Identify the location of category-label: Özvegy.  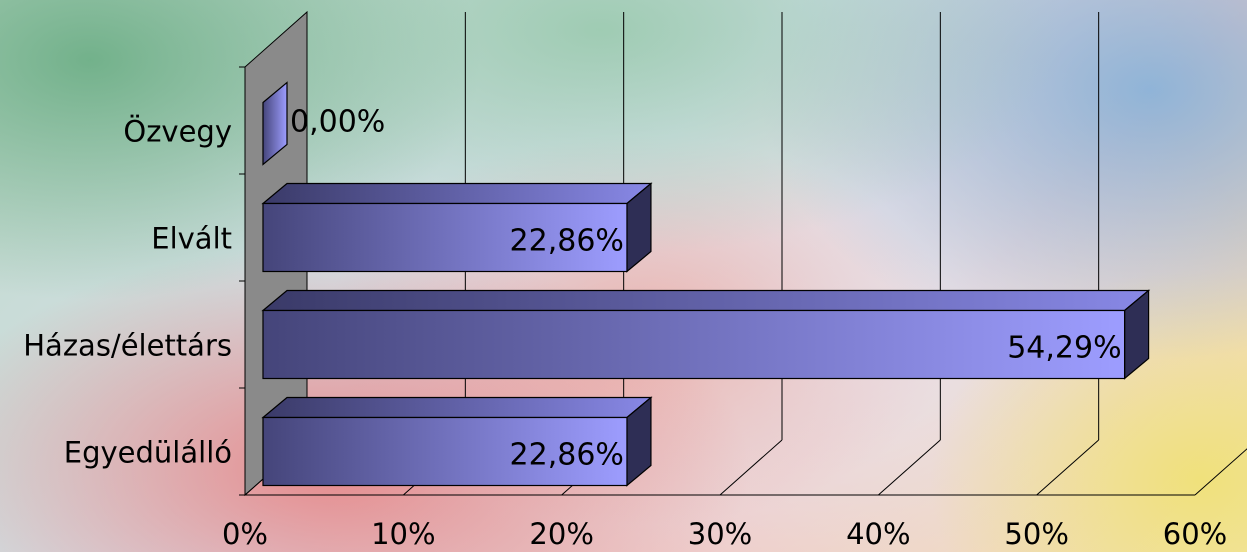
(177, 132).